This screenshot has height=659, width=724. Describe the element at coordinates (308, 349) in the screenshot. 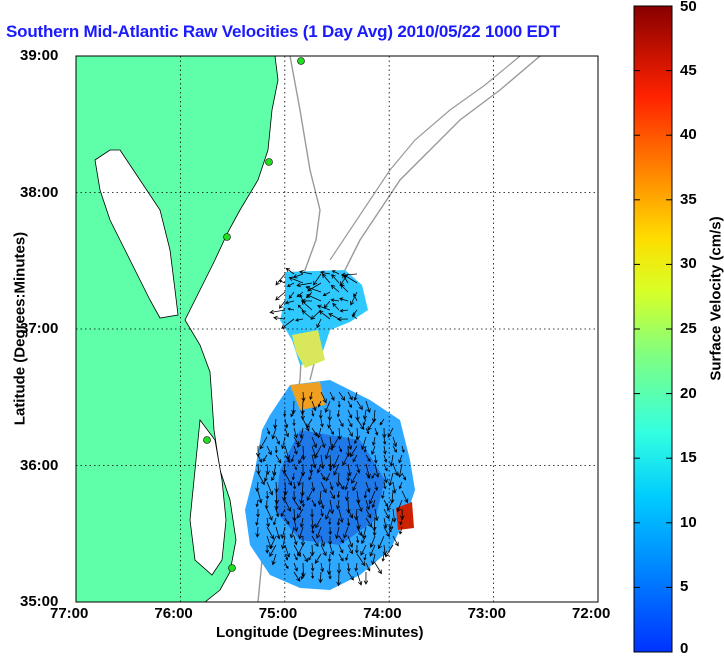

I see `patch-north-fast` at that location.